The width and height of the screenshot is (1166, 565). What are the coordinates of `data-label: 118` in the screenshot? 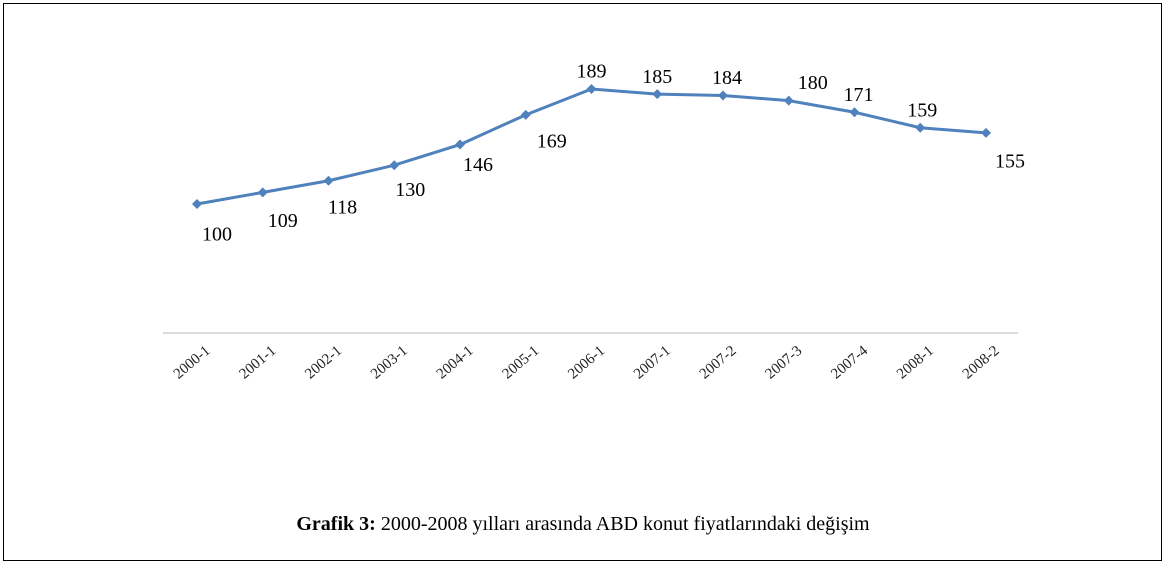 It's located at (342, 207).